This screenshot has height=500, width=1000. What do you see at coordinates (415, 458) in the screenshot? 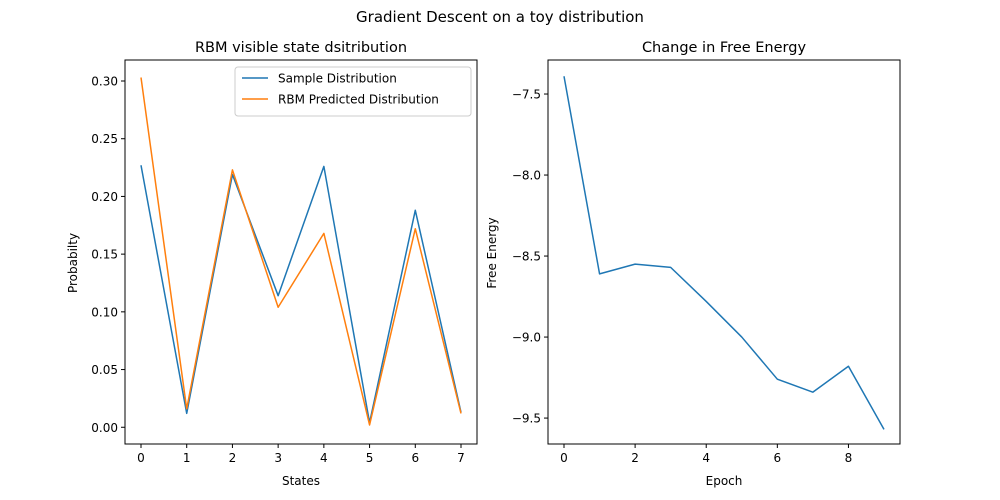
I see `chart0-xtick-label: 6` at bounding box center [415, 458].